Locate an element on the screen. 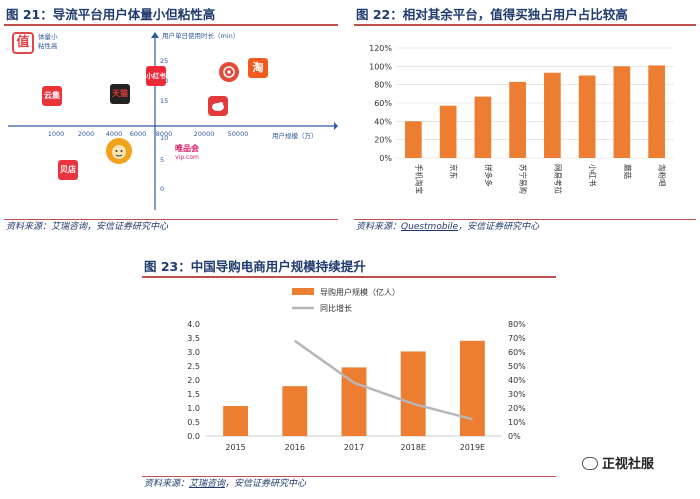  fig21-x-arrow is located at coordinates (336, 126).